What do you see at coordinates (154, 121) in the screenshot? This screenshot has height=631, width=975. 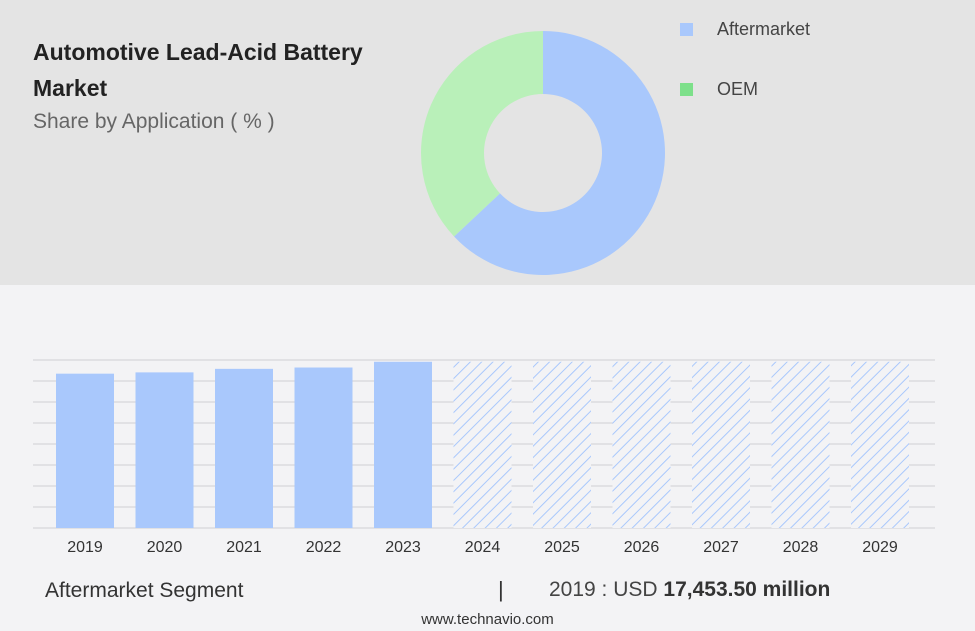 I see `chart-subtitle: Share by Application ( % )` at bounding box center [154, 121].